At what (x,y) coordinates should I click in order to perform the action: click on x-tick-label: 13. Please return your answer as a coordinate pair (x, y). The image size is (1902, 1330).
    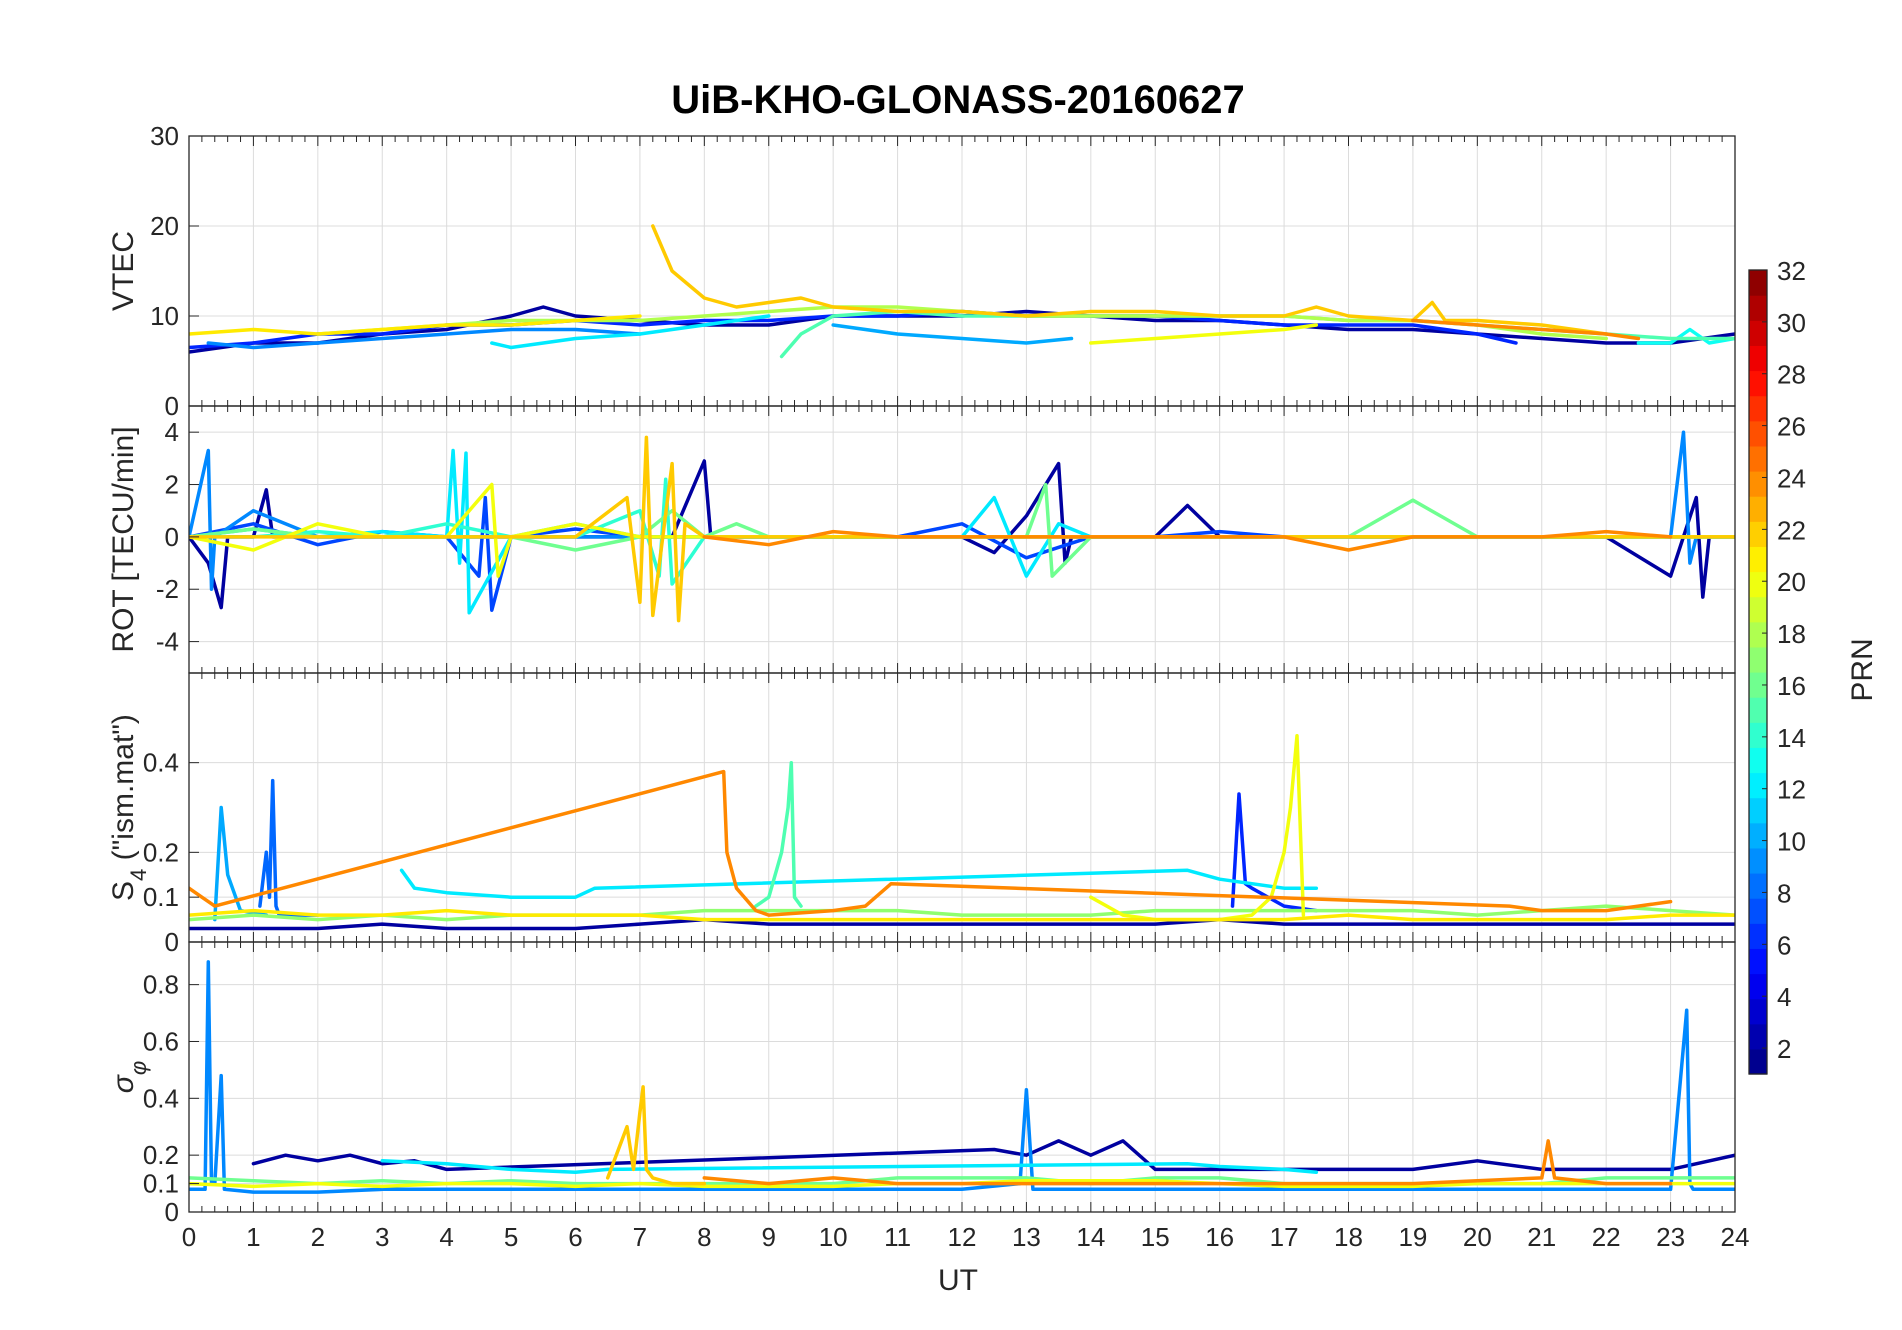
    Looking at the image, I should click on (1026, 1237).